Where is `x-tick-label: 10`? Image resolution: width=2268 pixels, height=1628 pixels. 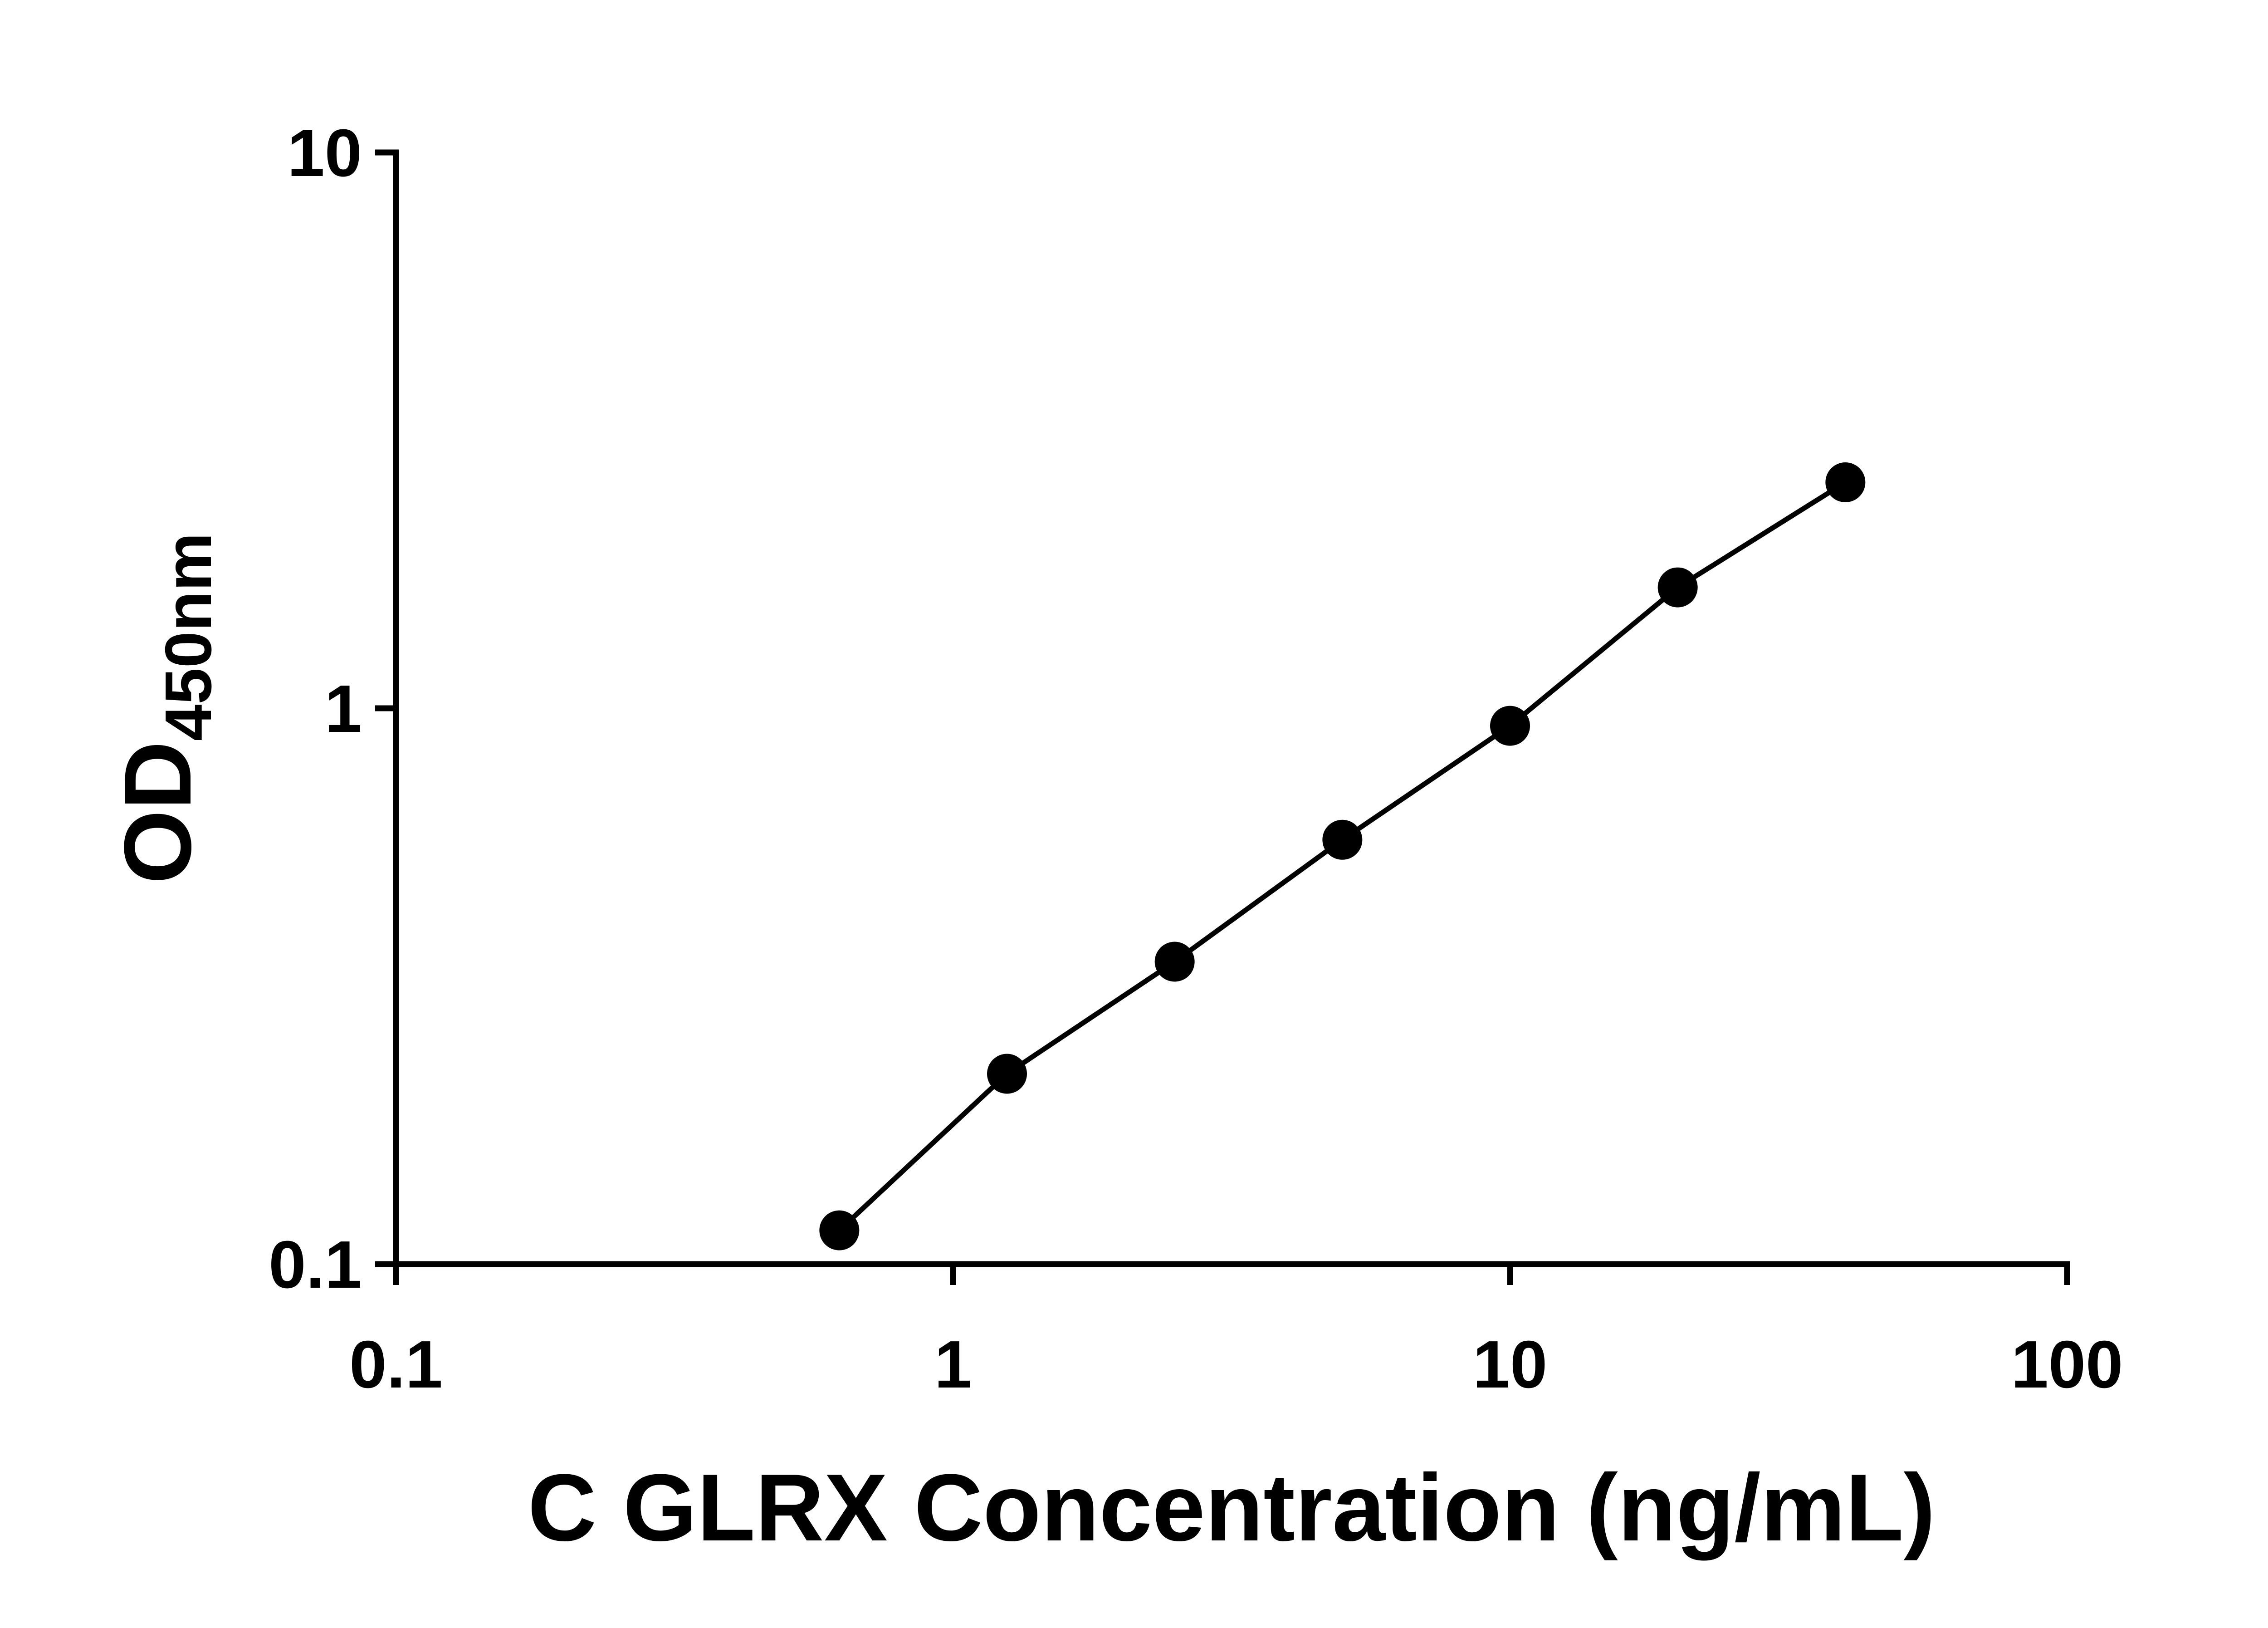
x-tick-label: 10 is located at coordinates (1511, 1364).